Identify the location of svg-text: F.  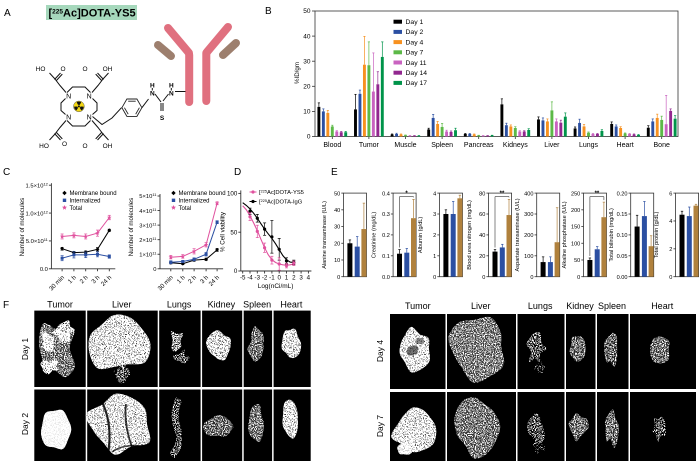
(6, 305).